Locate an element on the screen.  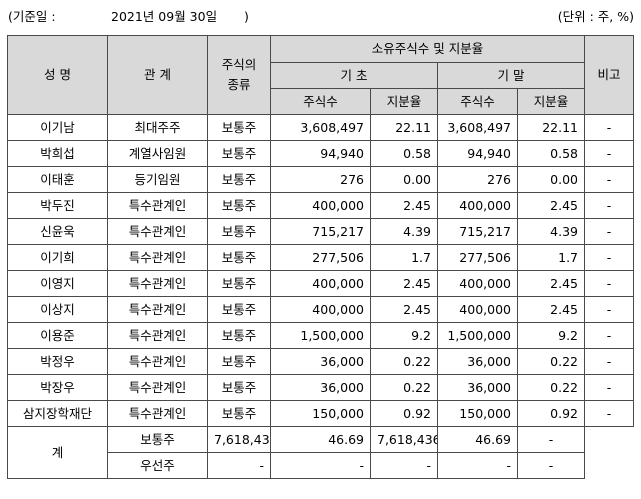
base-date-label: (기준일 : is located at coordinates (32, 16).